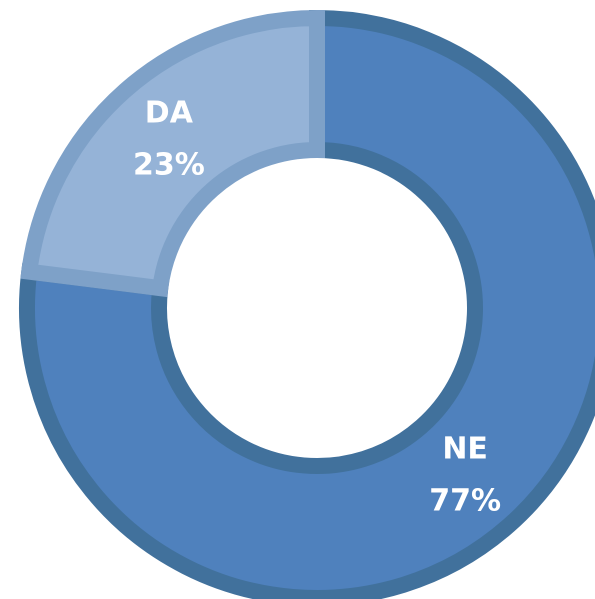 This screenshot has width=595, height=599. Describe the element at coordinates (465, 449) in the screenshot. I see `slice-category-label: NE` at that location.